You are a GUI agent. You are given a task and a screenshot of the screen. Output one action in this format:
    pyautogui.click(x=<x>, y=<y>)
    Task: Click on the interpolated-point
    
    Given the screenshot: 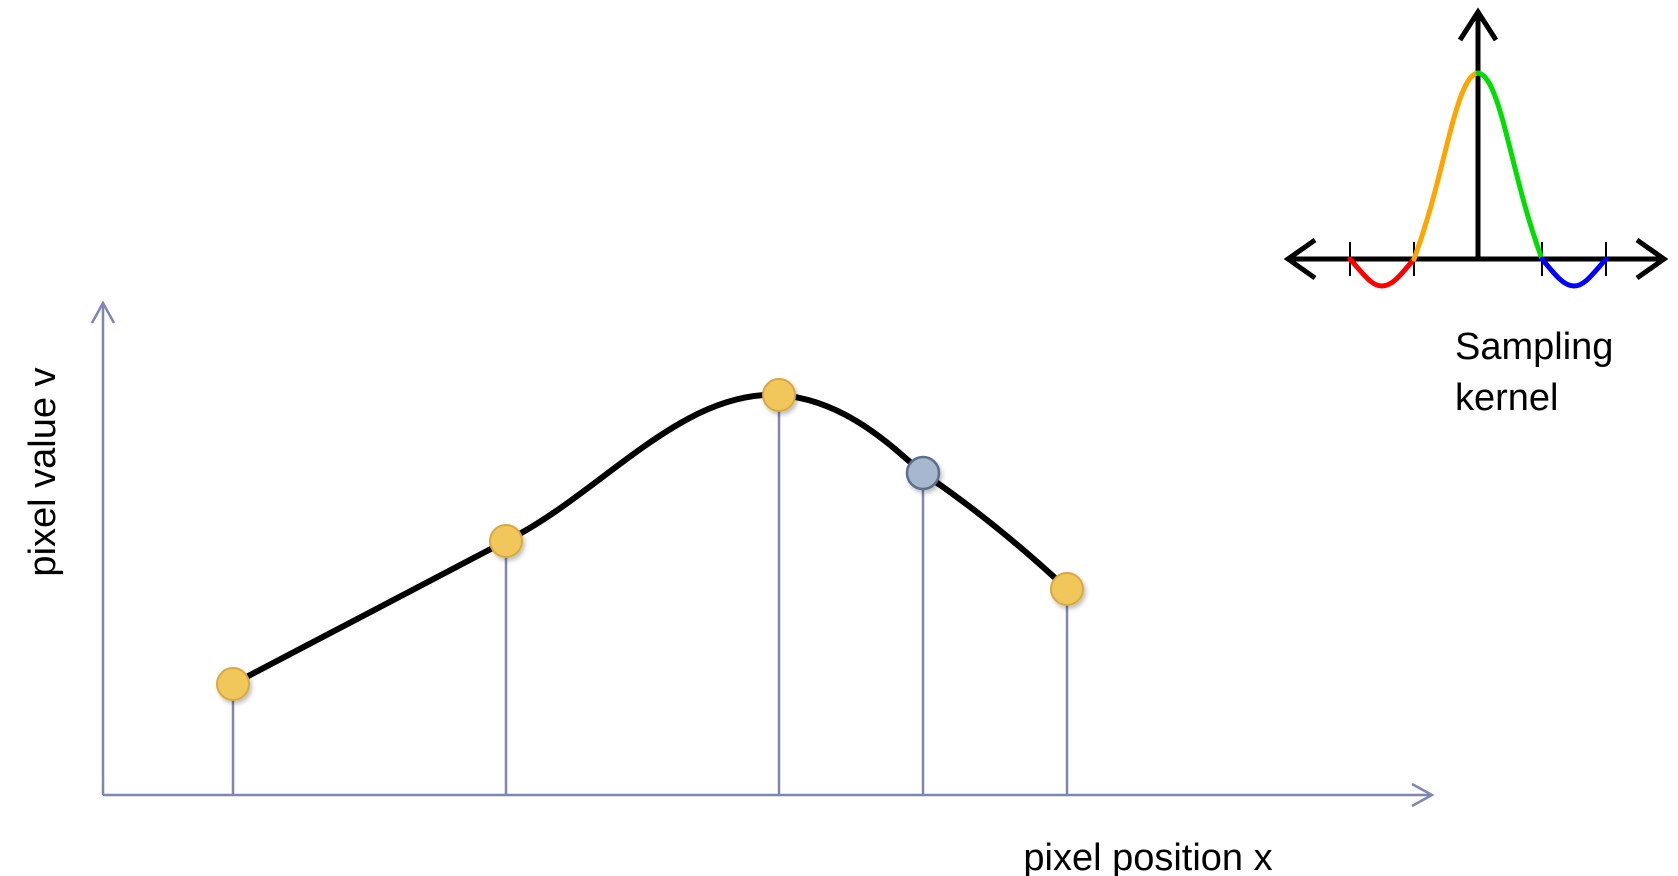 What is the action you would take?
    pyautogui.click(x=923, y=473)
    